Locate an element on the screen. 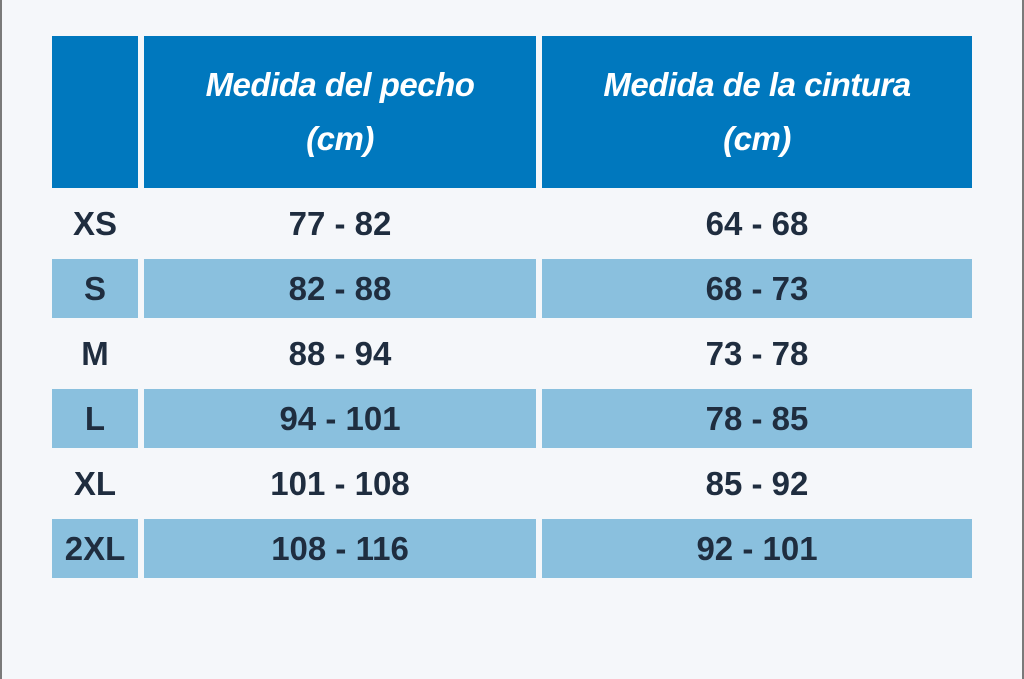  waist-cell: 92 - 101 is located at coordinates (757, 548).